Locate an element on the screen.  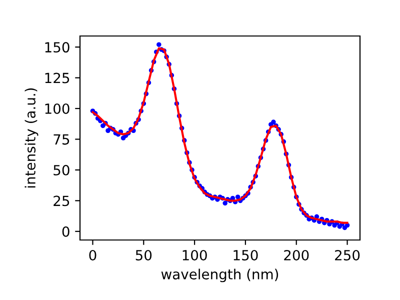
y-tick-label: 25 is located at coordinates (62, 201).